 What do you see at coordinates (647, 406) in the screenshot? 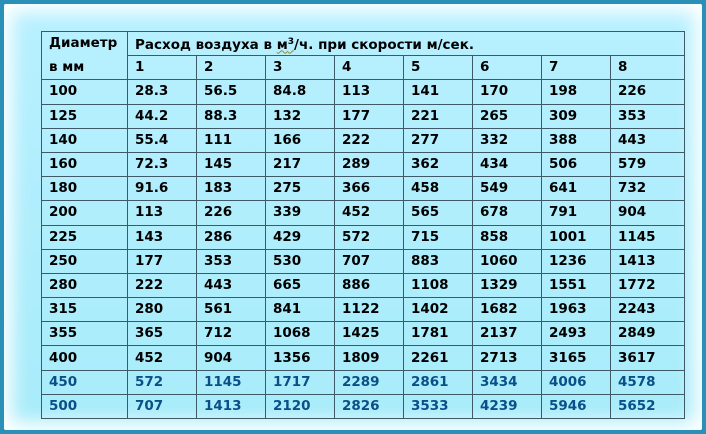
I see `flow-value-cell: 5652` at bounding box center [647, 406].